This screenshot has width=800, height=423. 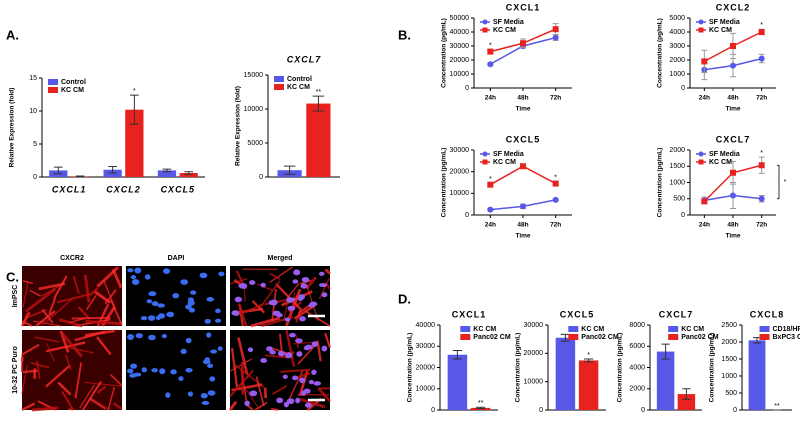 I want to click on cell-filament, so click(x=22, y=363).